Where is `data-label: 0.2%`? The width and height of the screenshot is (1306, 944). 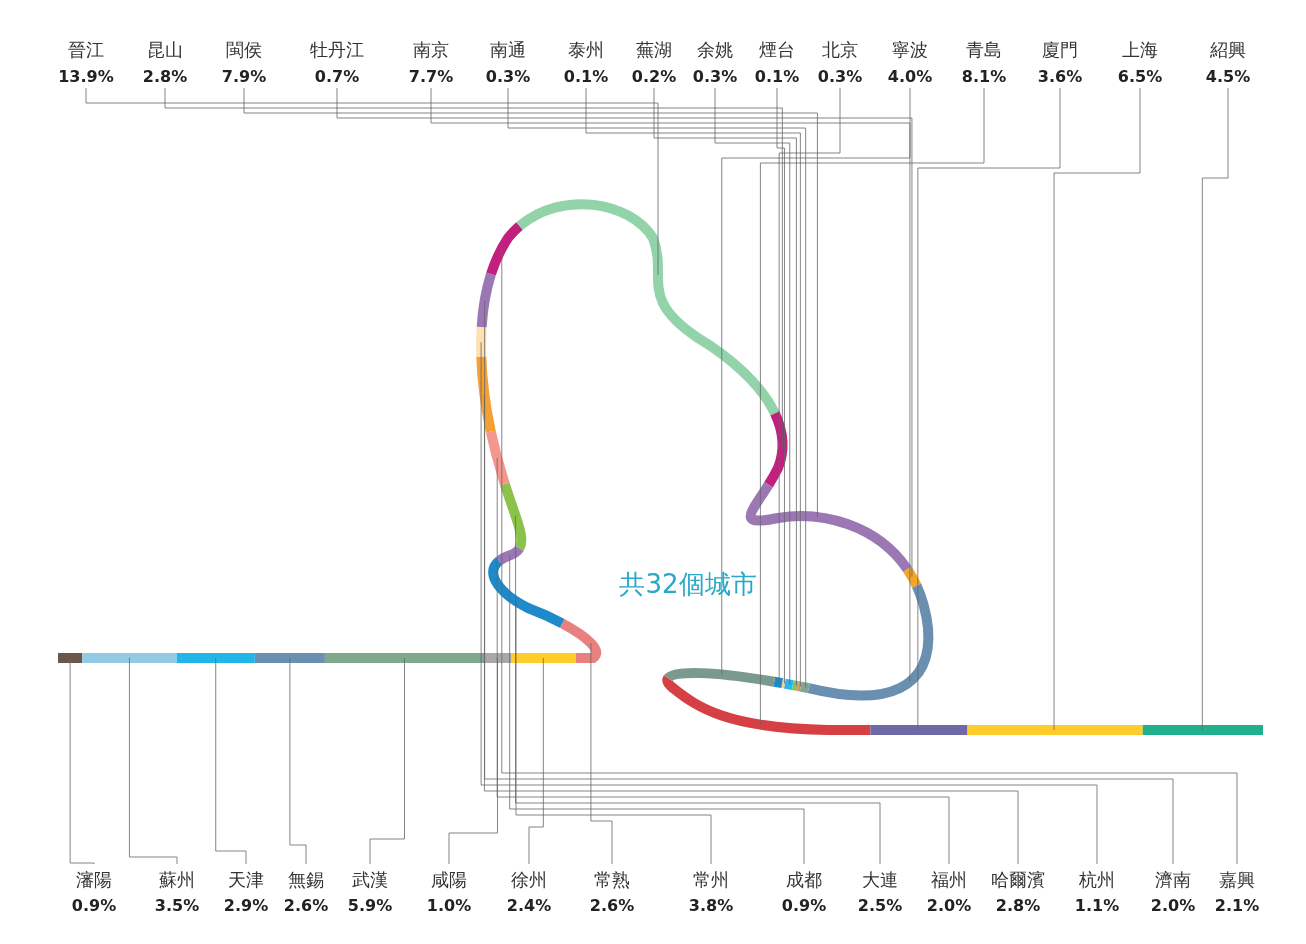 data-label: 0.2% is located at coordinates (654, 76).